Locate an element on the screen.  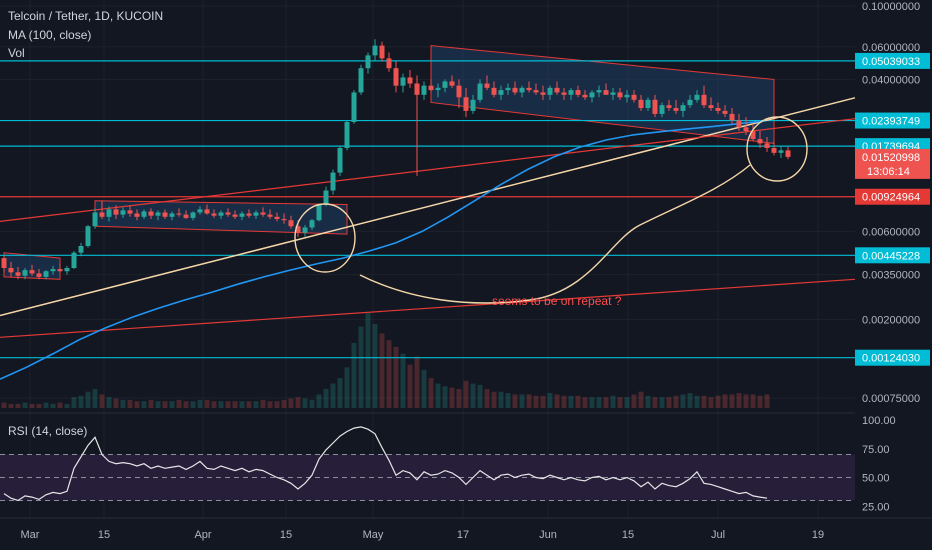
countdown-label: 13:06:14 is located at coordinates (888, 172).